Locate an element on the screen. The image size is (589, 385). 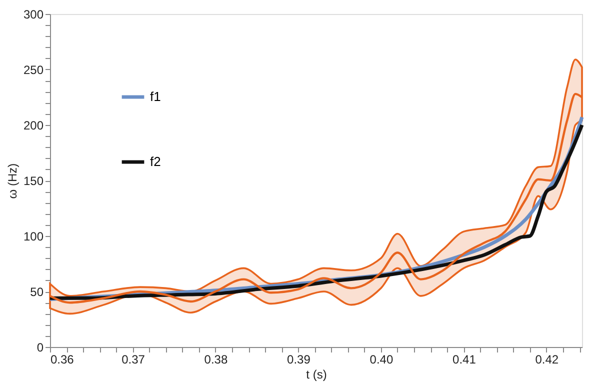
legend-label: f1 is located at coordinates (155, 96).